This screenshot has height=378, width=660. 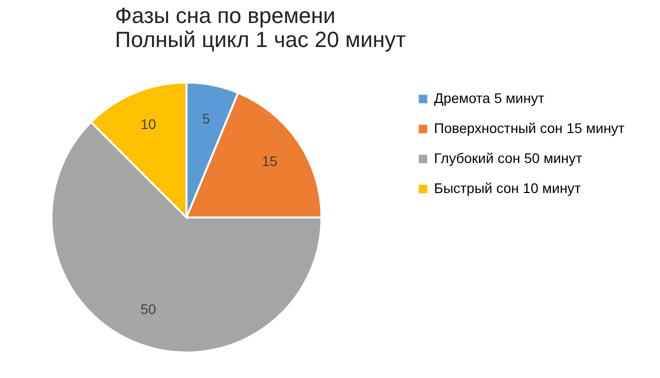 What do you see at coordinates (508, 188) in the screenshot?
I see `legend-label: Быстрый сон 10 минут` at bounding box center [508, 188].